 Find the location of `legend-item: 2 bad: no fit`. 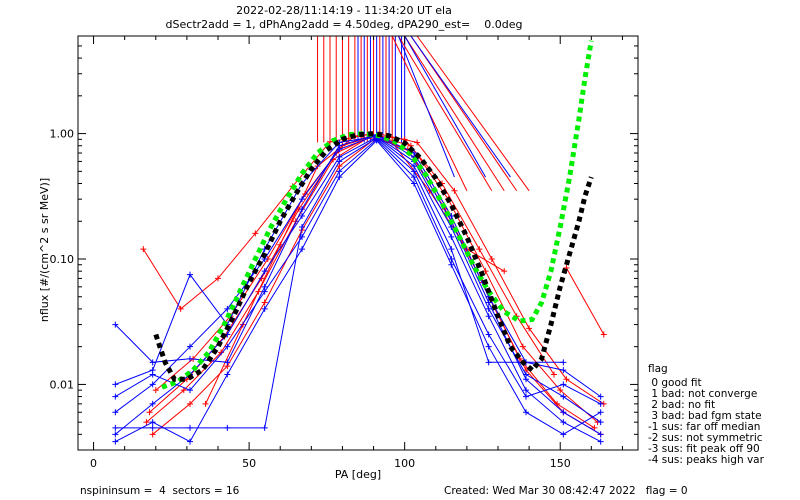

legend-item: 2 bad: no fit is located at coordinates (681, 405).